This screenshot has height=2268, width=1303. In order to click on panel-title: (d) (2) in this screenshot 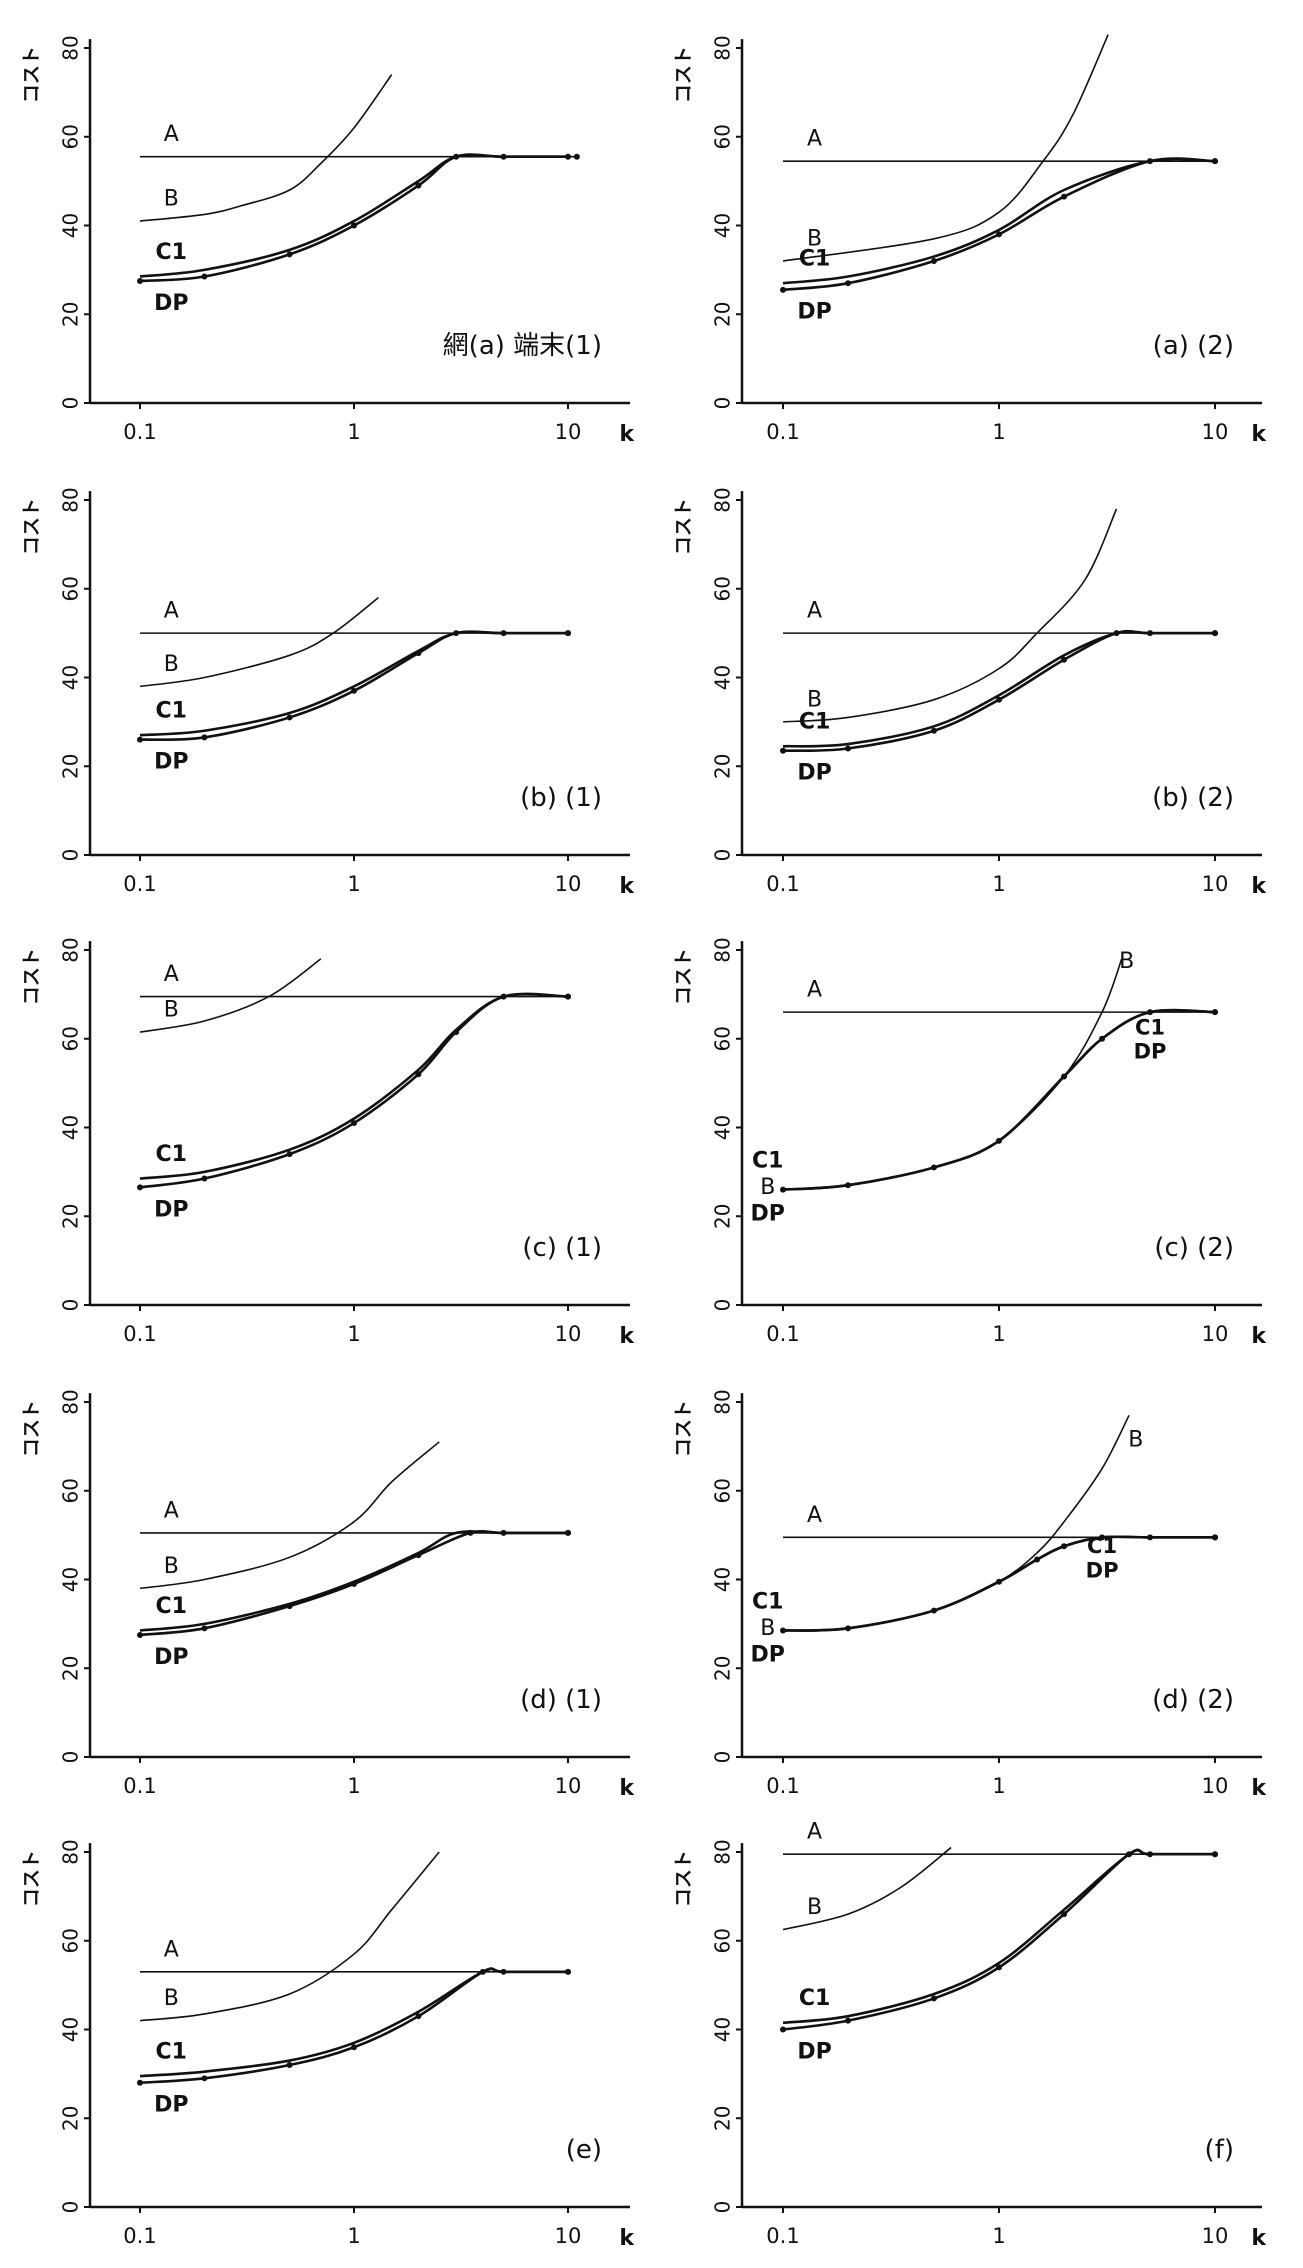, I will do `click(1193, 1700)`.